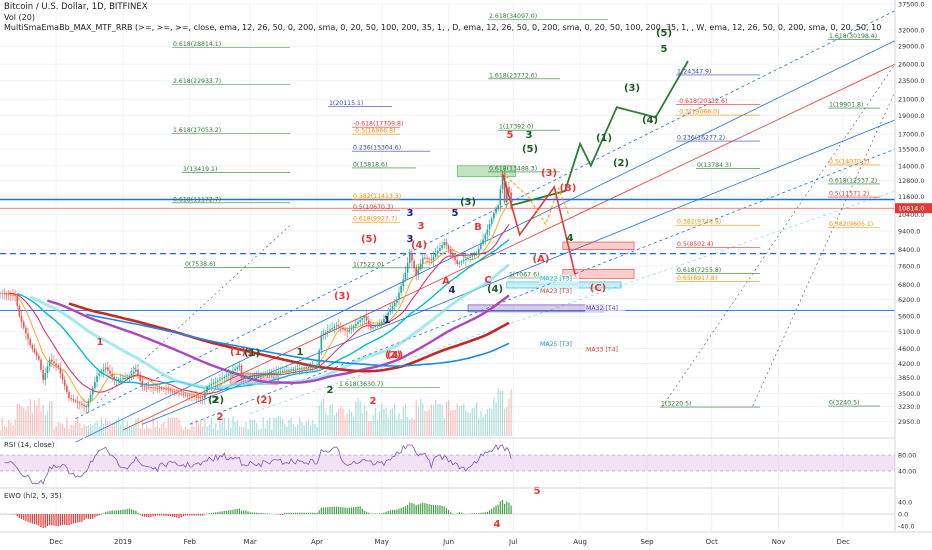  I want to click on wave-label: 2, so click(330, 390).